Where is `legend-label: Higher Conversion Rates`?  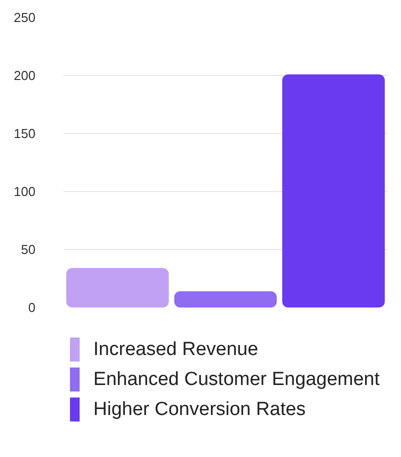
legend-label: Higher Conversion Rates is located at coordinates (199, 409).